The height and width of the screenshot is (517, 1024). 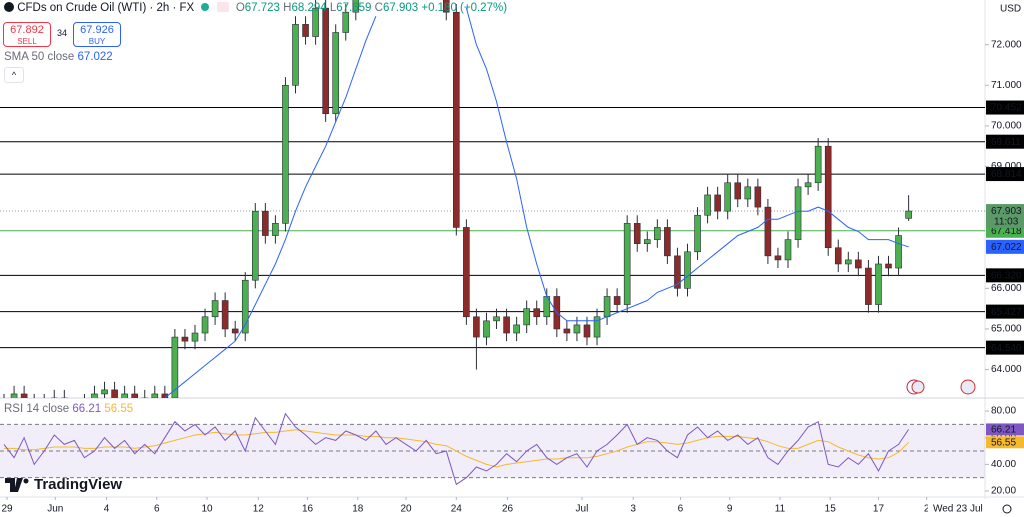 What do you see at coordinates (9, 7) in the screenshot?
I see `symbol-icon` at bounding box center [9, 7].